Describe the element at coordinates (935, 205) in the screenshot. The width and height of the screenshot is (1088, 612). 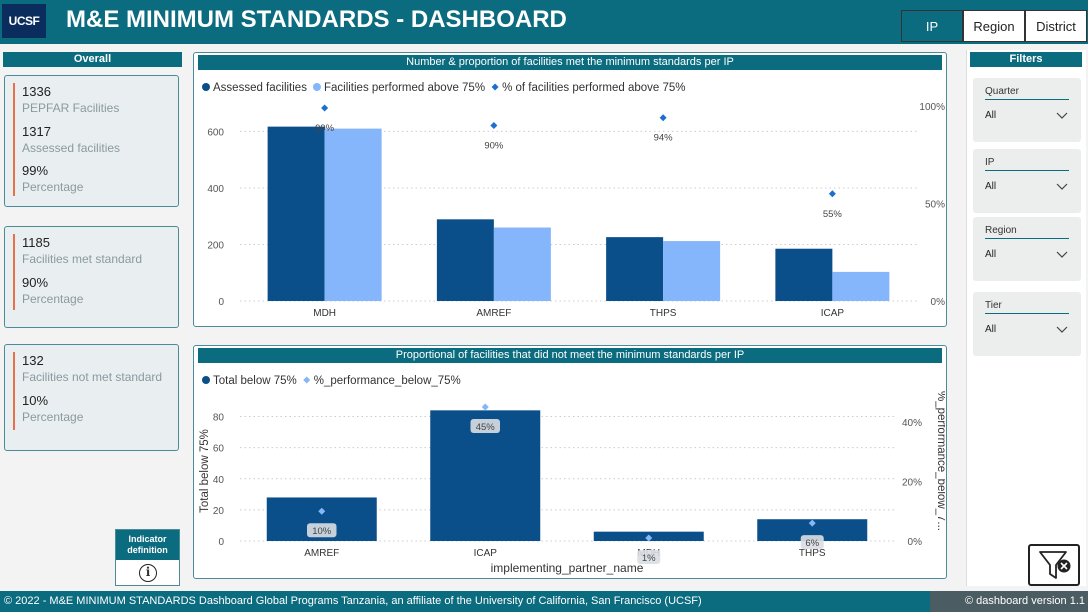
I see `y2-tick-label: 50%` at that location.